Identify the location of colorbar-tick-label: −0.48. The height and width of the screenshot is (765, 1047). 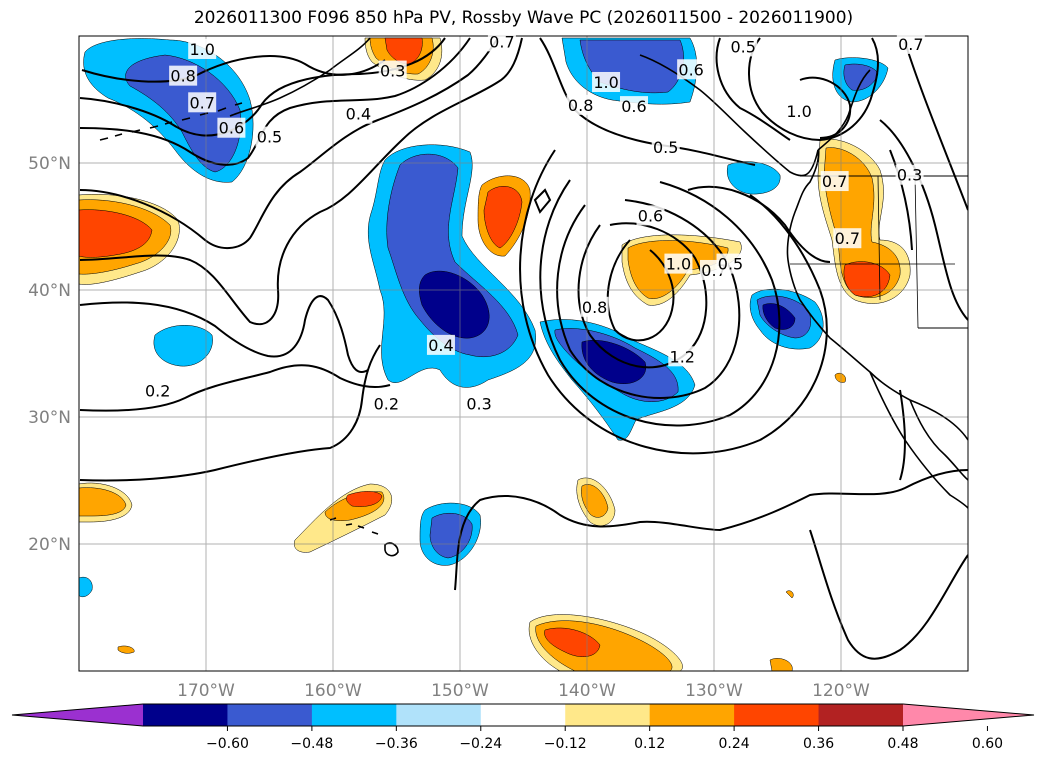
(311, 744).